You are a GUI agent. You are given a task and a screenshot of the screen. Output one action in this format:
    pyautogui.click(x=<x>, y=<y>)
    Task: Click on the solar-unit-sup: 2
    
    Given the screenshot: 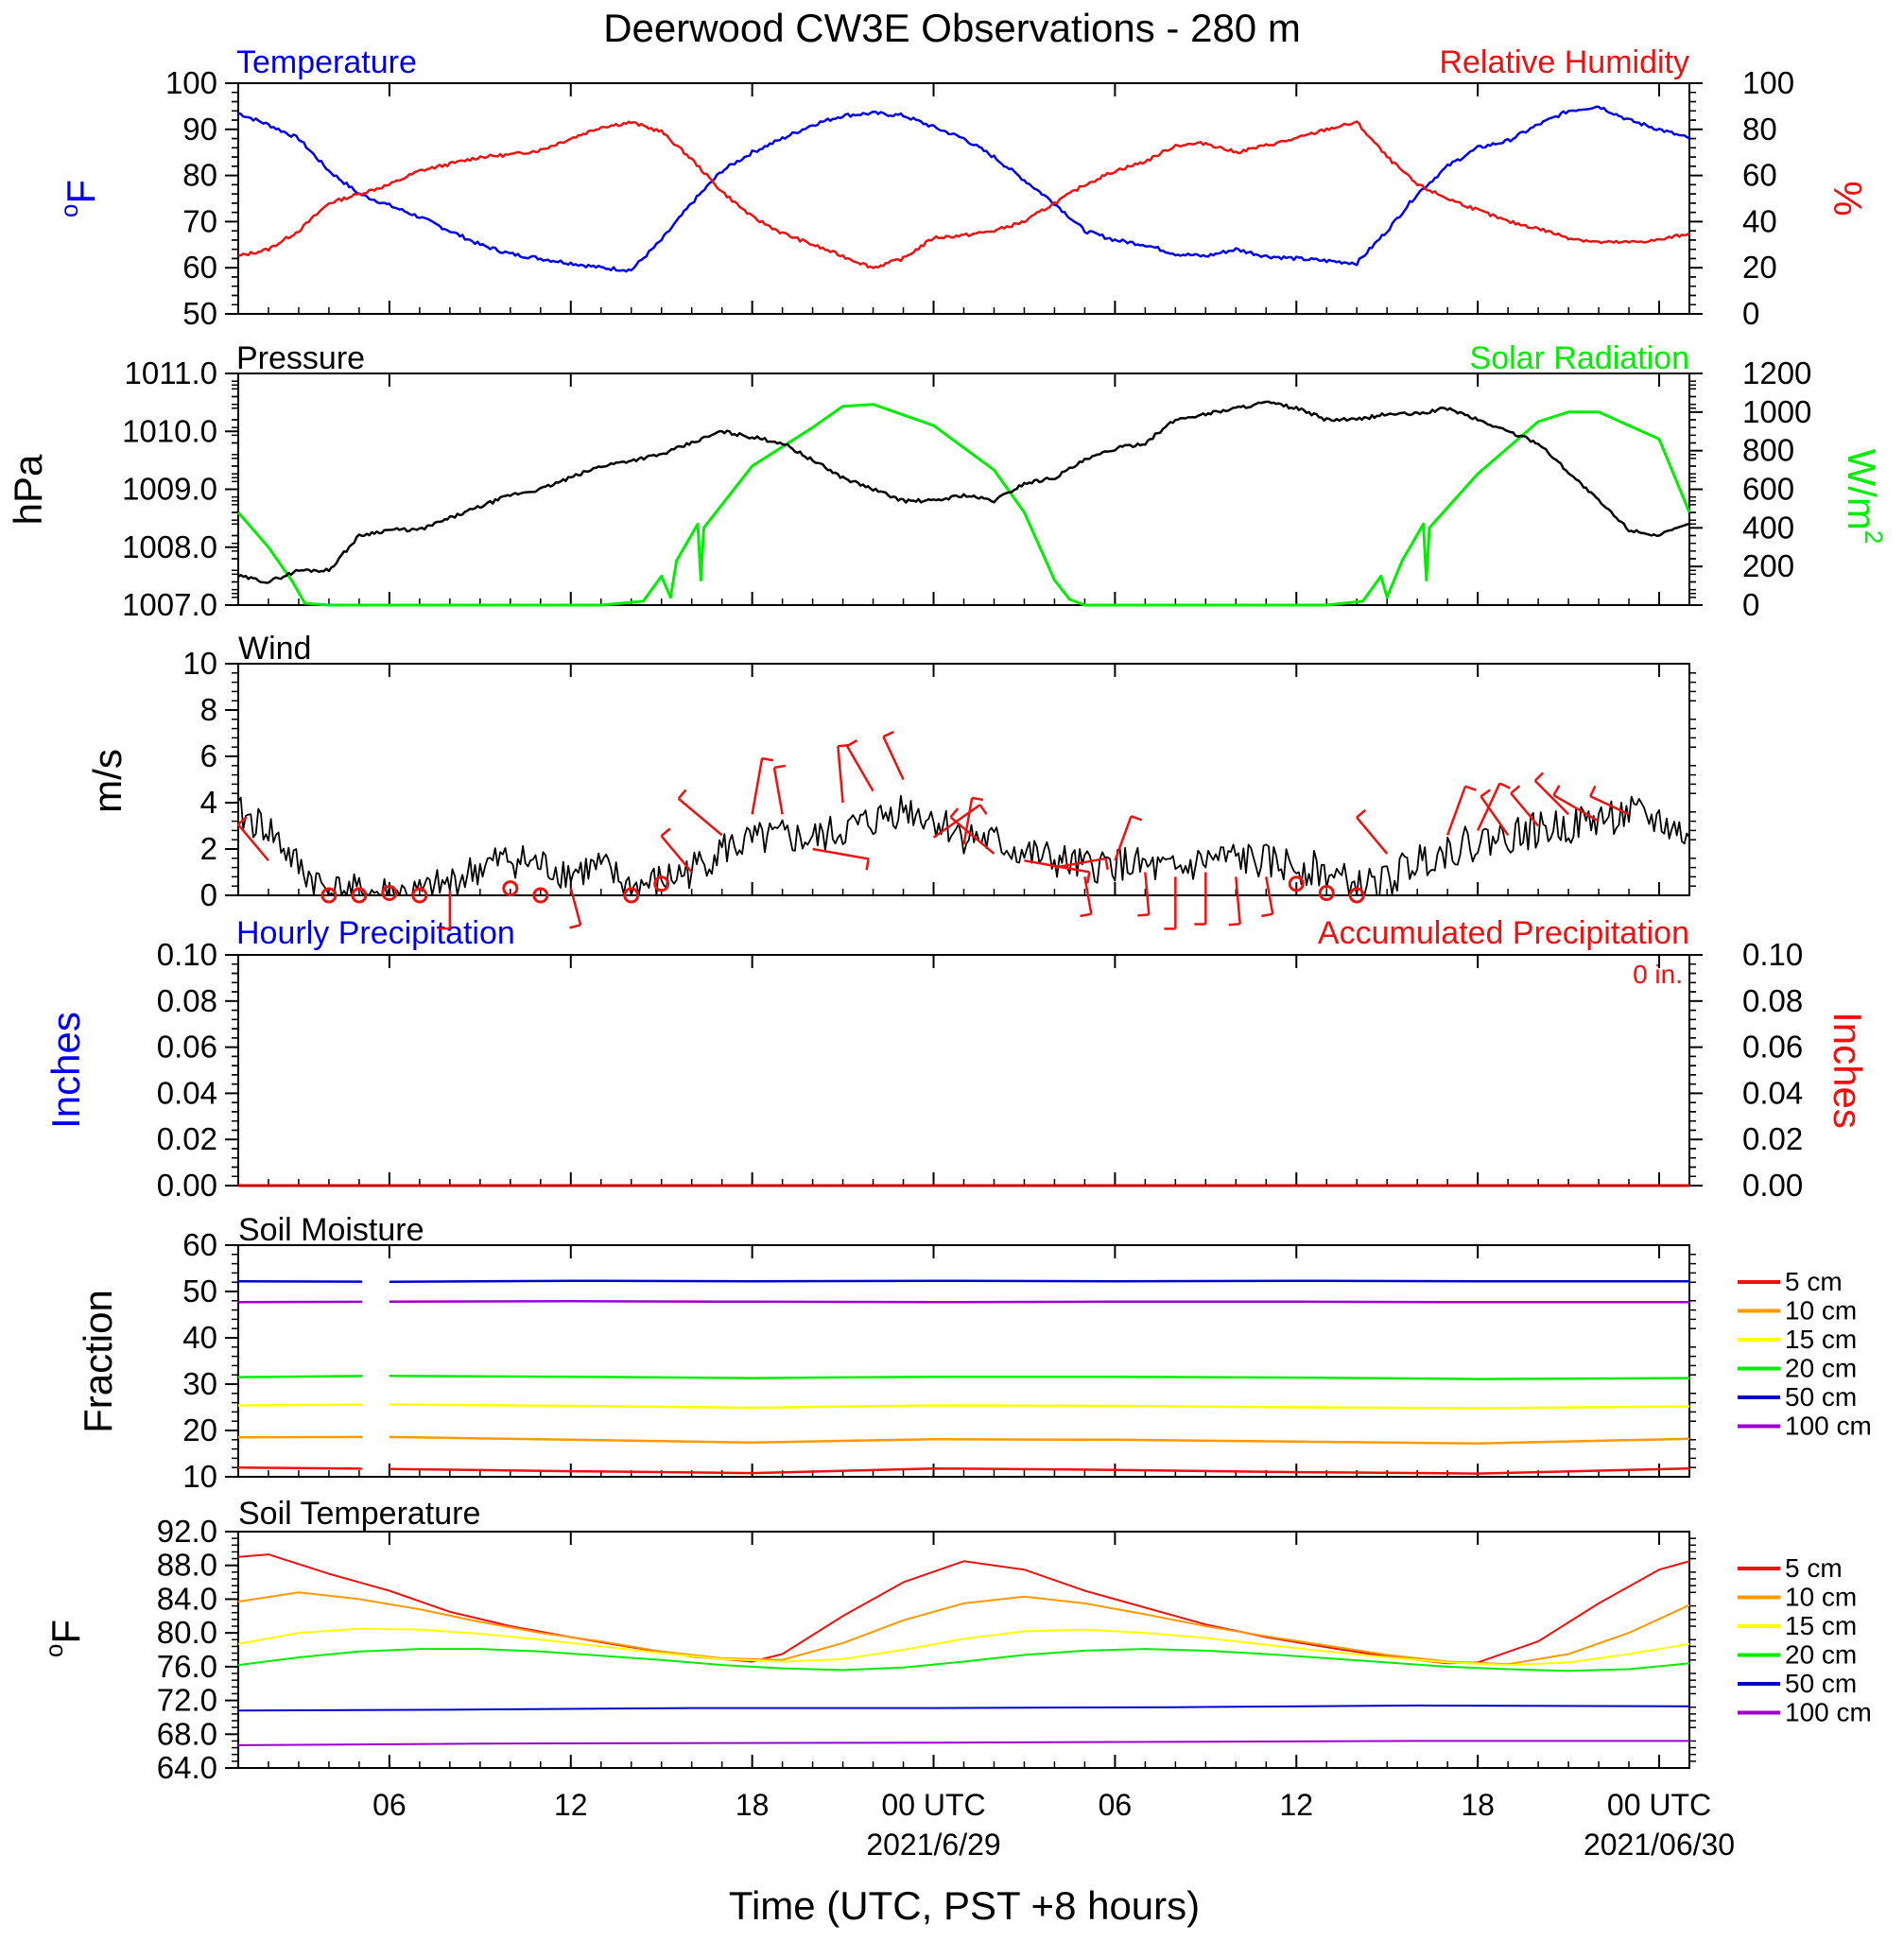 What is the action you would take?
    pyautogui.click(x=1874, y=537)
    